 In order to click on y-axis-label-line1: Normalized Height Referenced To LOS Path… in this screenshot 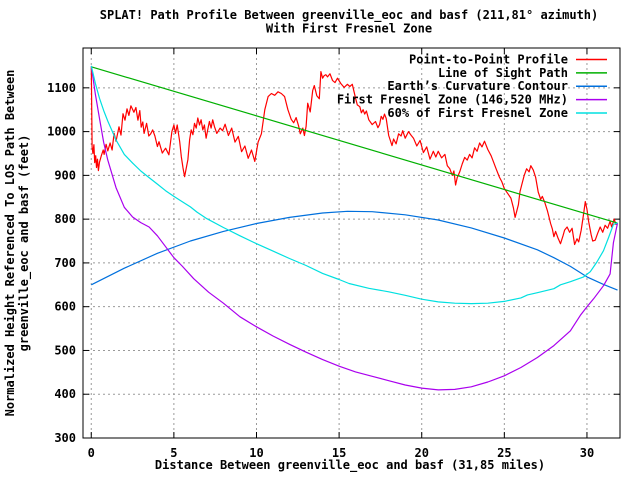, I will do `click(10, 243)`.